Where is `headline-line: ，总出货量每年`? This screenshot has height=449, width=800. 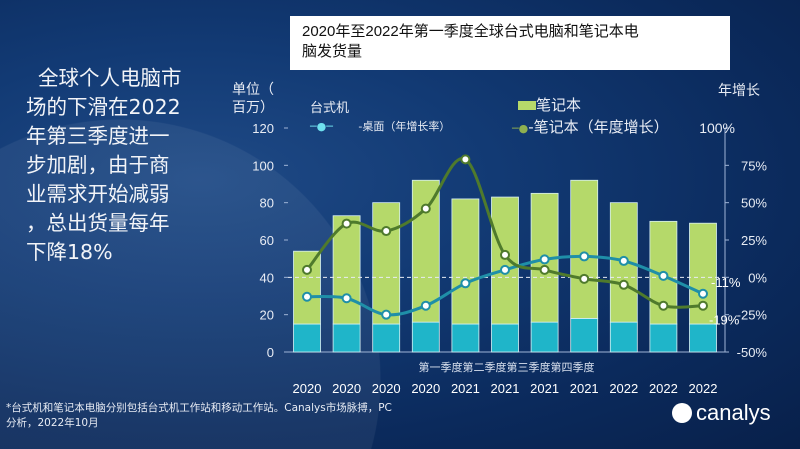
headline-line: ，总出货量每年 is located at coordinates (98, 223).